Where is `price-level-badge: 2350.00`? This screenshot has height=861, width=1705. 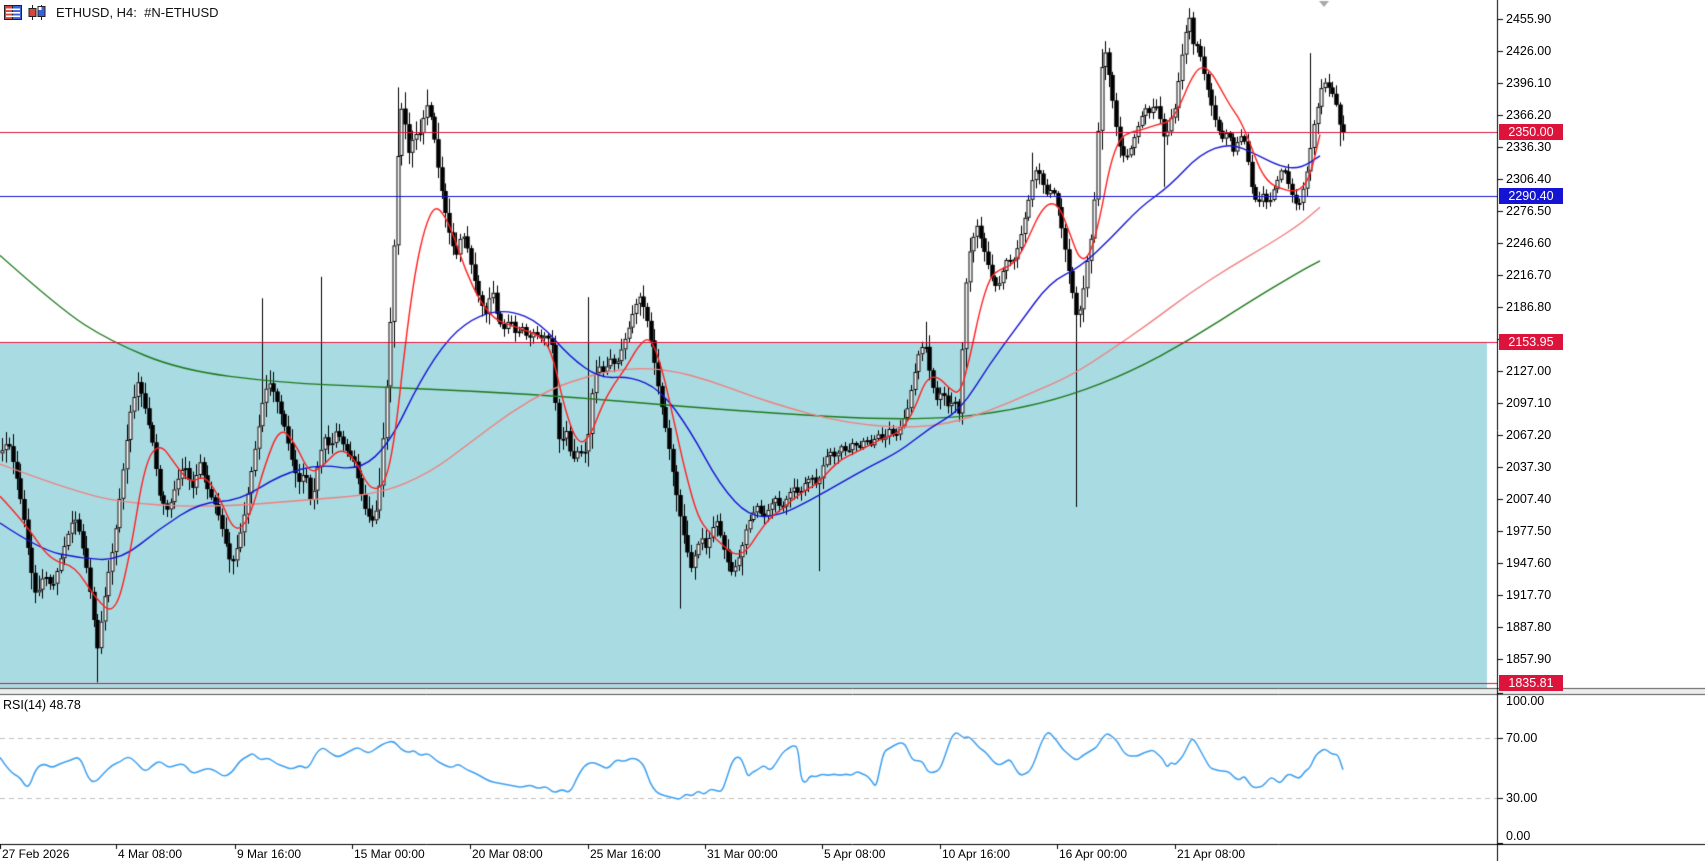 price-level-badge: 2350.00 is located at coordinates (1531, 132).